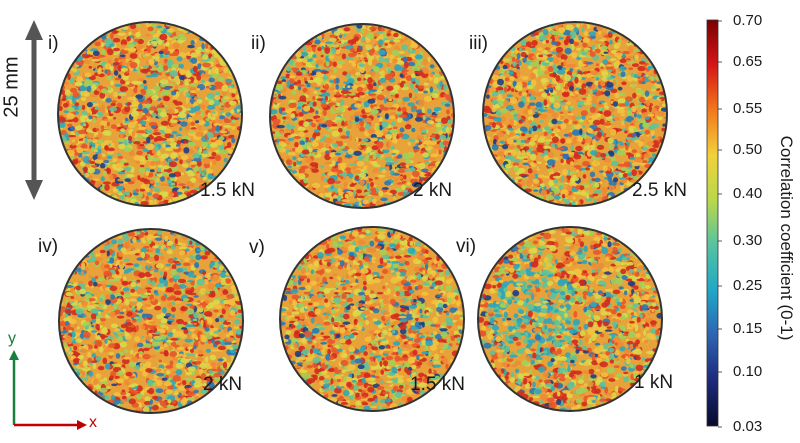 The height and width of the screenshot is (443, 800). Describe the element at coordinates (659, 191) in the screenshot. I see `load-label: 2.5 kN` at that location.